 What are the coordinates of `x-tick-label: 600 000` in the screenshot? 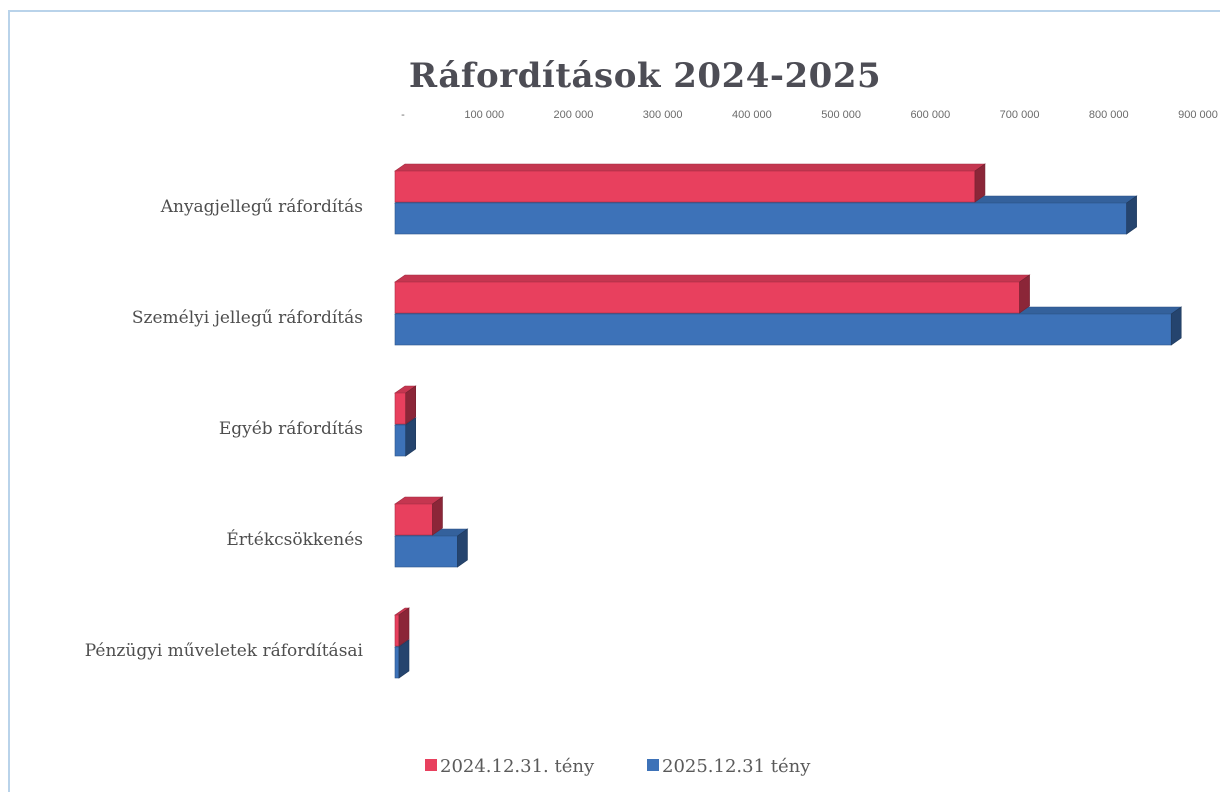 It's located at (930, 115).